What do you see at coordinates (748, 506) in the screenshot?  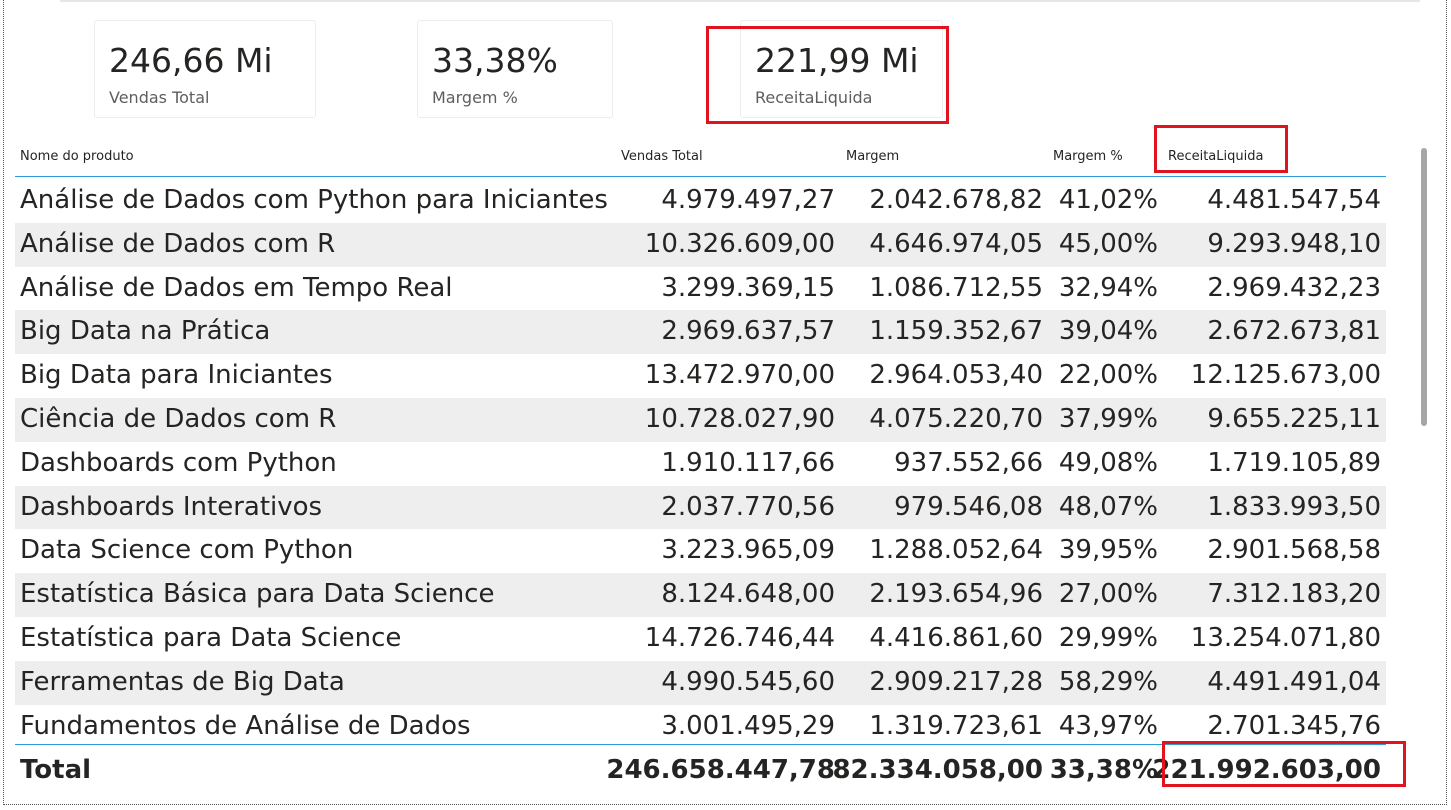 I see `cell-vendas-total: 2.037.770,56` at bounding box center [748, 506].